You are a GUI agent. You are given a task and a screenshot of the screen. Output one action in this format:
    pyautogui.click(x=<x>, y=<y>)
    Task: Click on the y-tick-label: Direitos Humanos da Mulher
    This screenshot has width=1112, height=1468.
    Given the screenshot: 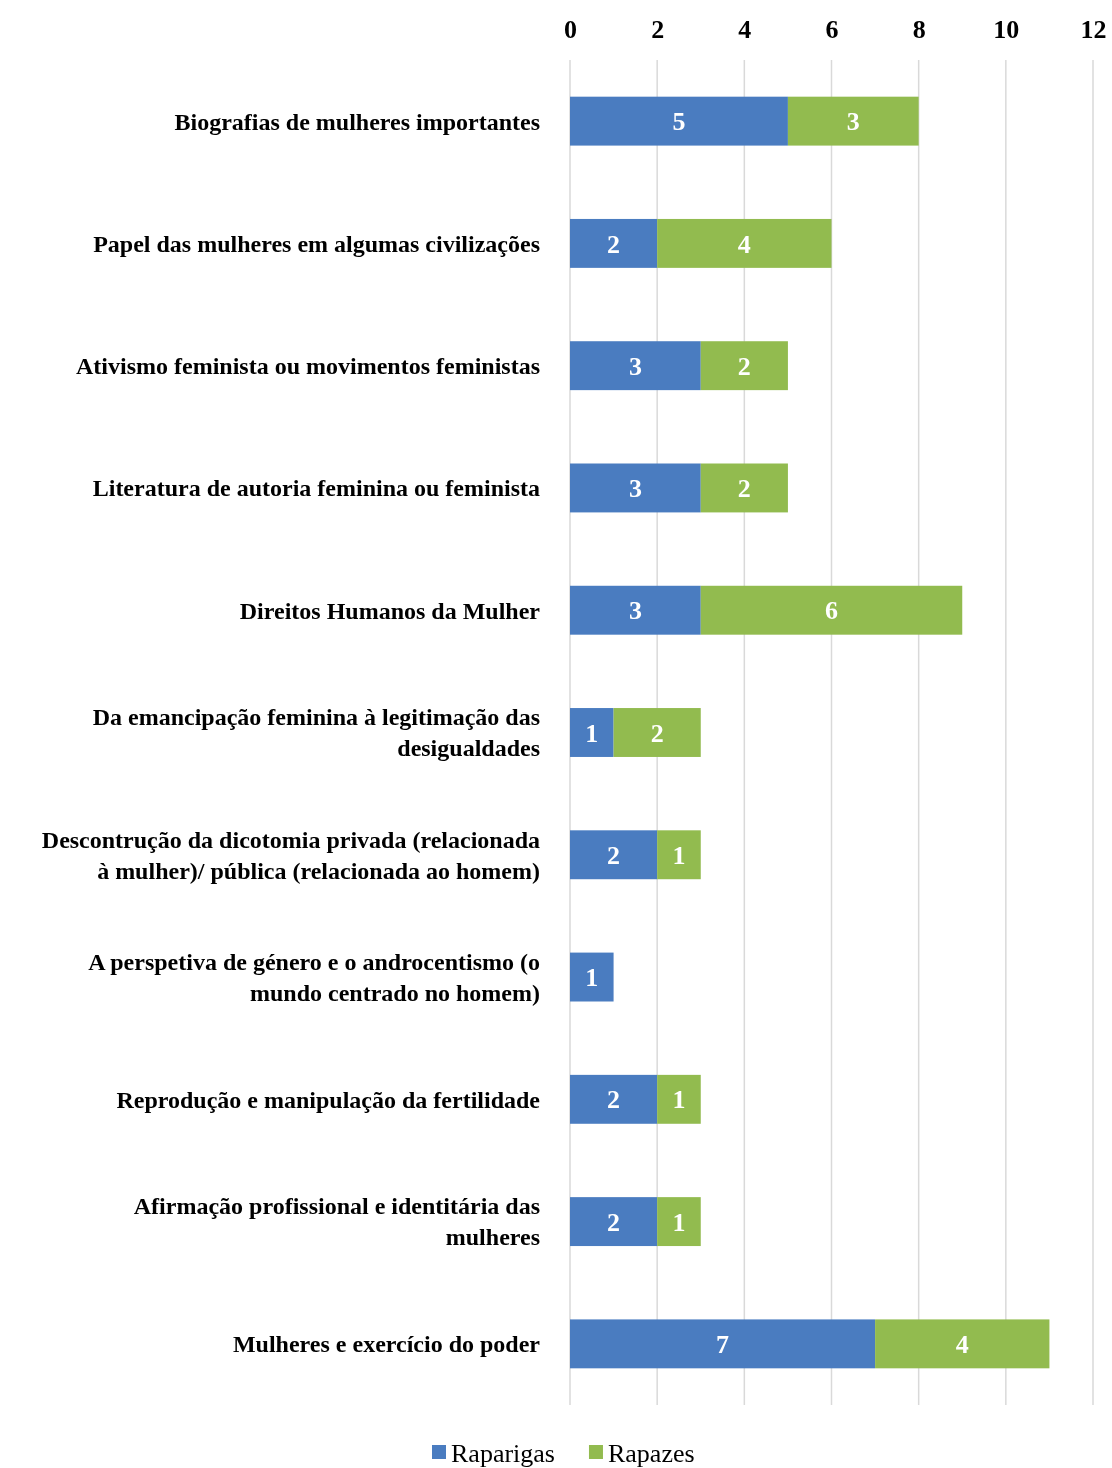 What is the action you would take?
    pyautogui.click(x=390, y=610)
    